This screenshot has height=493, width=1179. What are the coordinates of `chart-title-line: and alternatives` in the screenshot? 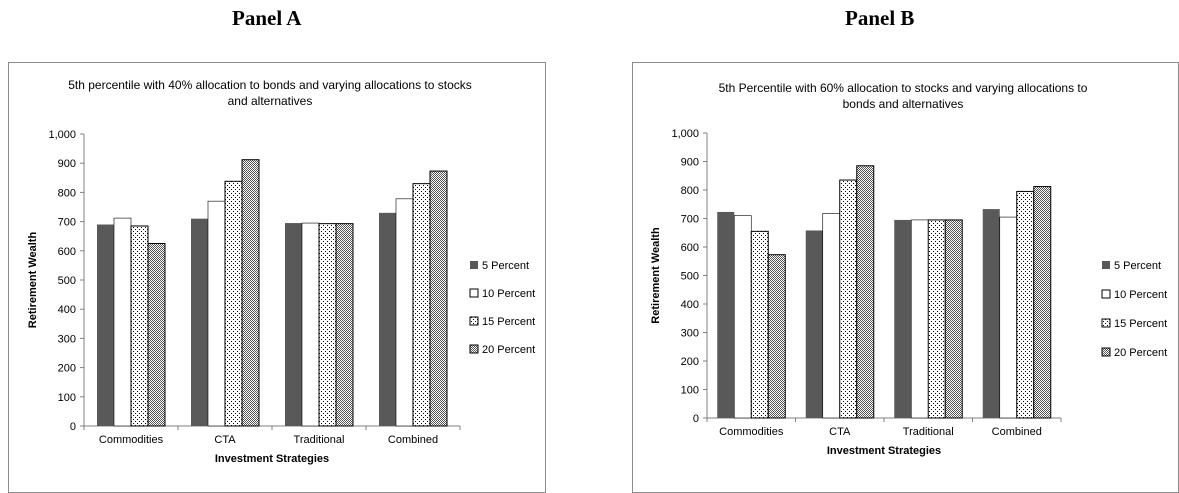 It's located at (270, 101).